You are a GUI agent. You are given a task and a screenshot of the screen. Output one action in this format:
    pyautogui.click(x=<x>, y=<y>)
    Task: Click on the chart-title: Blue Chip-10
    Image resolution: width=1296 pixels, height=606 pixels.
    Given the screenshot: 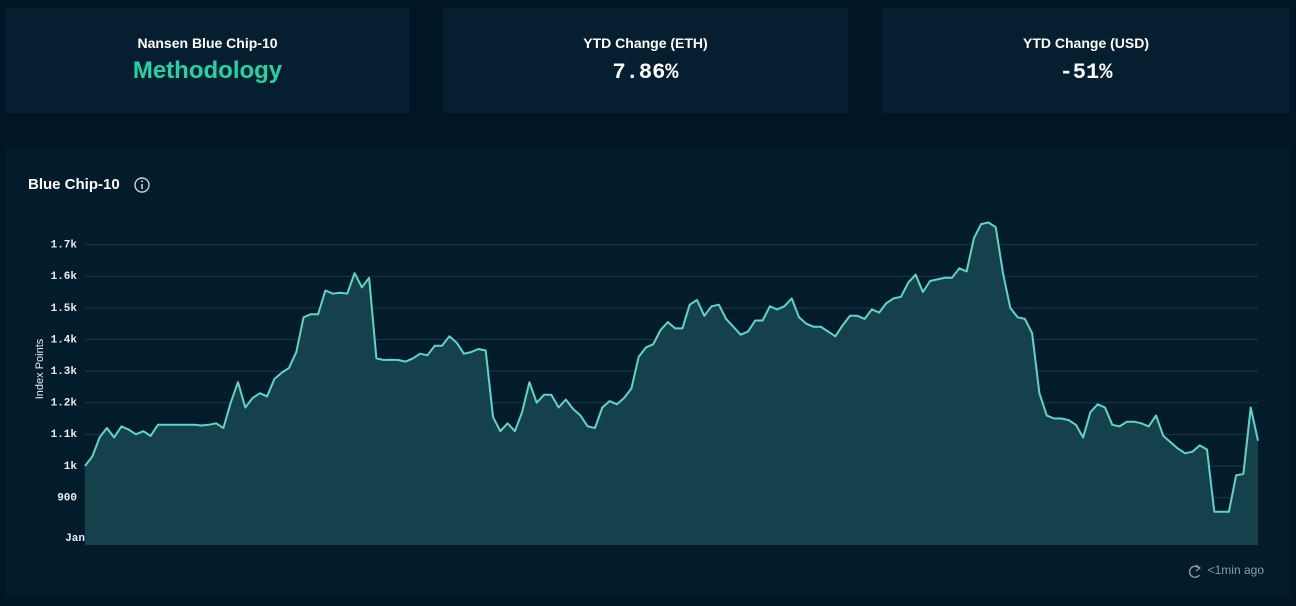 What is the action you would take?
    pyautogui.click(x=74, y=184)
    